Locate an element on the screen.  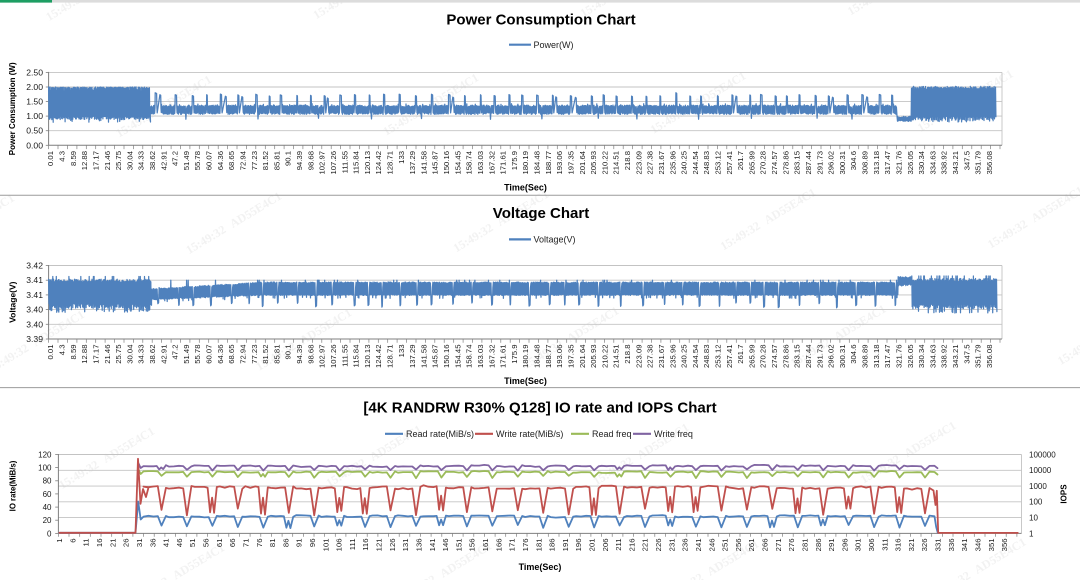
svg-text: 338.92 is located at coordinates (944, 357).